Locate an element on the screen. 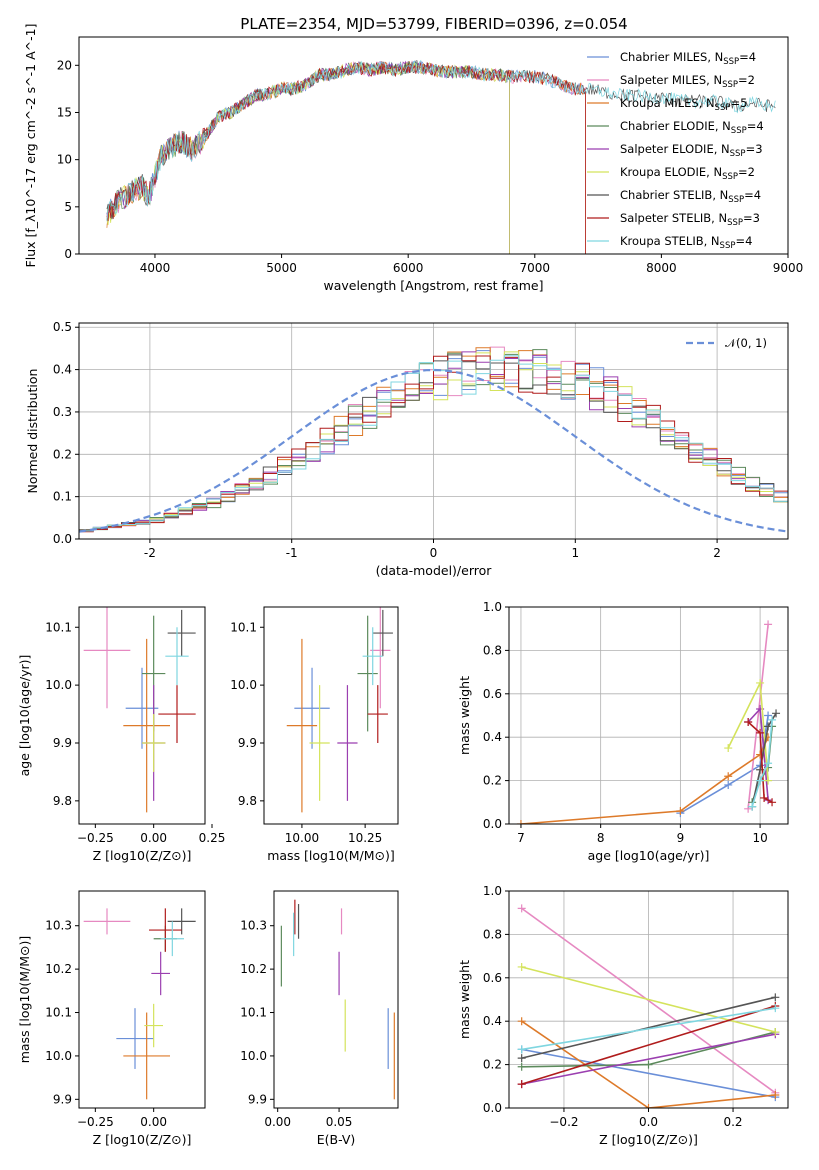 This screenshot has height=1170, width=819. legend-text-main: Kroupa MILES, N is located at coordinates (667, 103).